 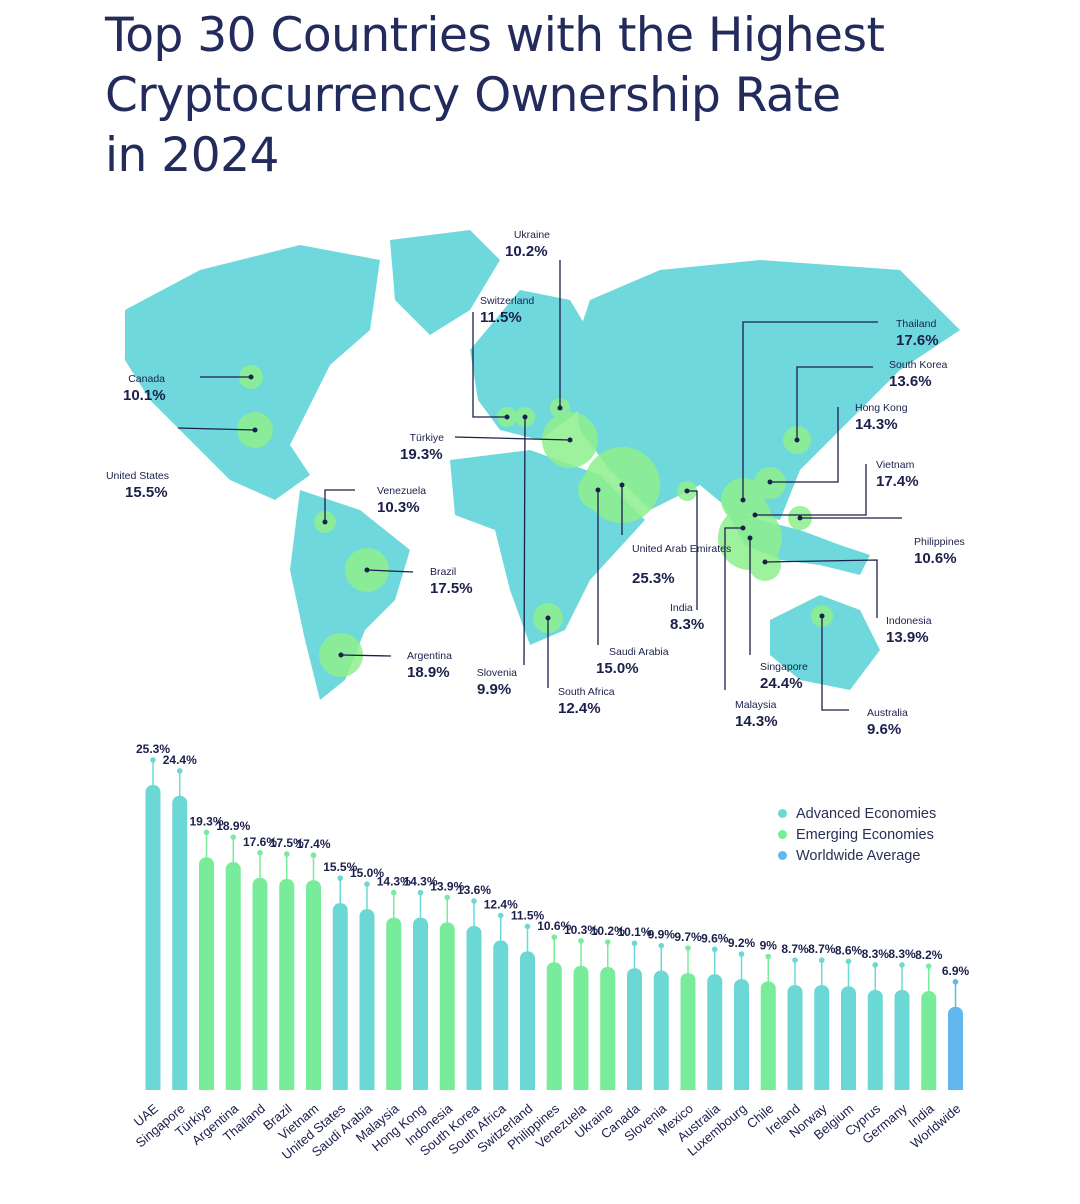 What do you see at coordinates (688, 937) in the screenshot?
I see `bar-value-label: 9.7%` at bounding box center [688, 937].